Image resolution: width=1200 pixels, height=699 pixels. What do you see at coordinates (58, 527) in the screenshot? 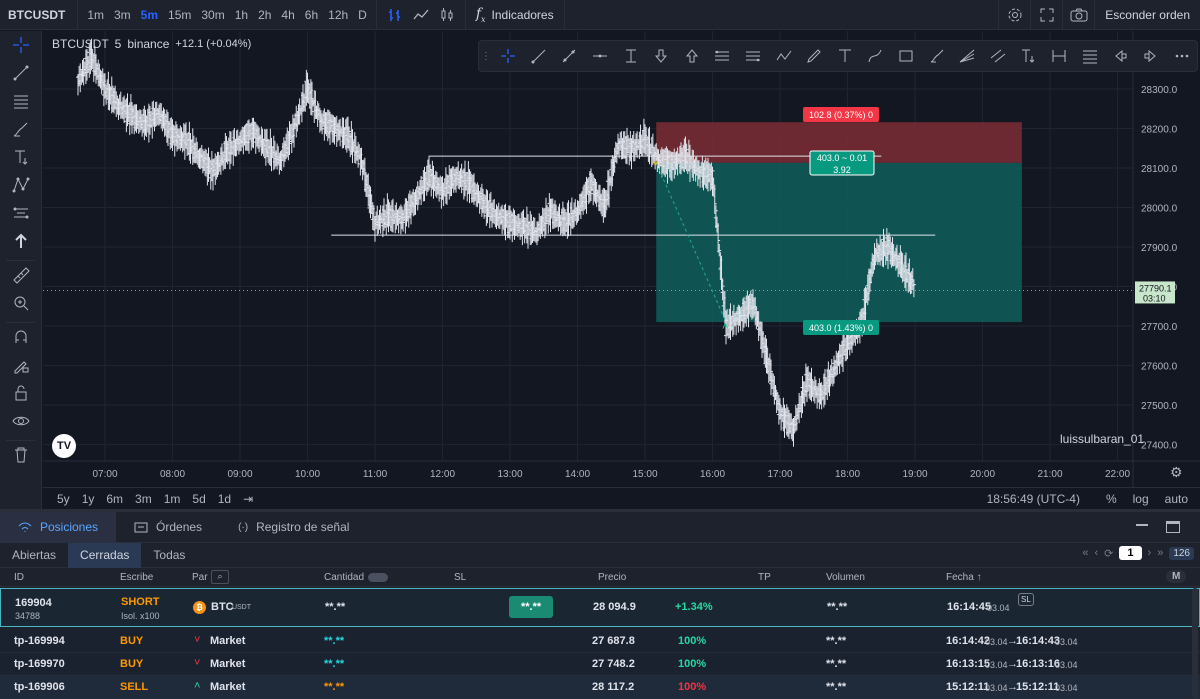
I see `tab-positions: Posiciones` at bounding box center [58, 527].